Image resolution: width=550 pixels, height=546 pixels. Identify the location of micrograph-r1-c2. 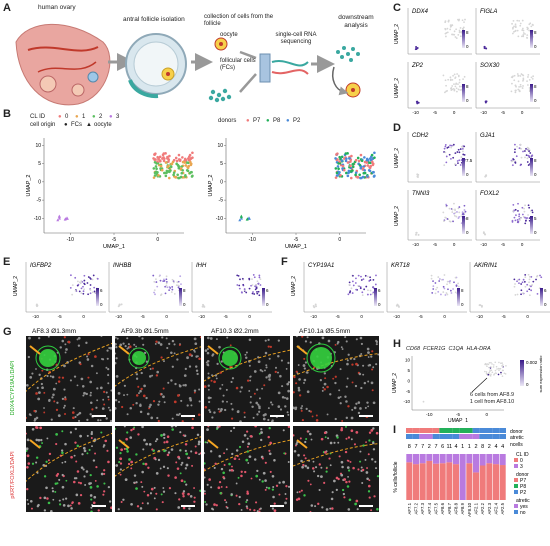
(158, 379).